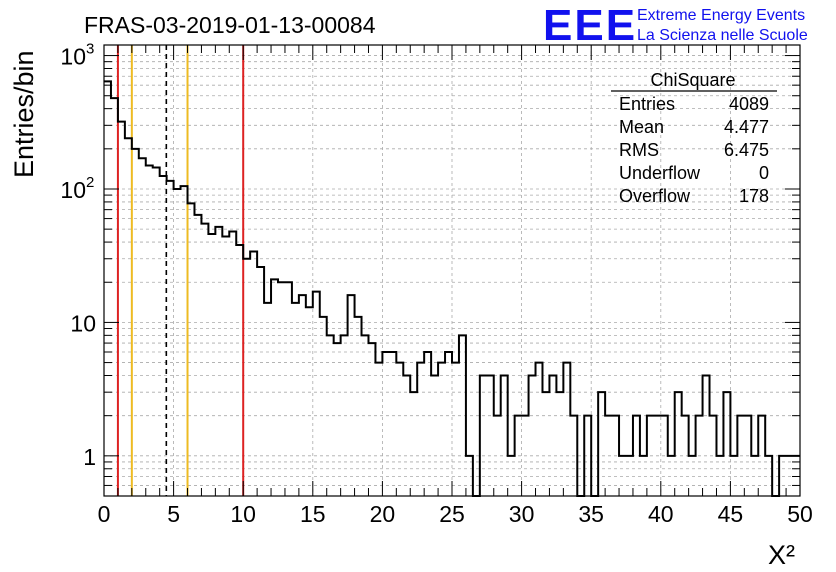 The width and height of the screenshot is (836, 572). I want to click on y-axis-label: Entries/bin, so click(24, 114).